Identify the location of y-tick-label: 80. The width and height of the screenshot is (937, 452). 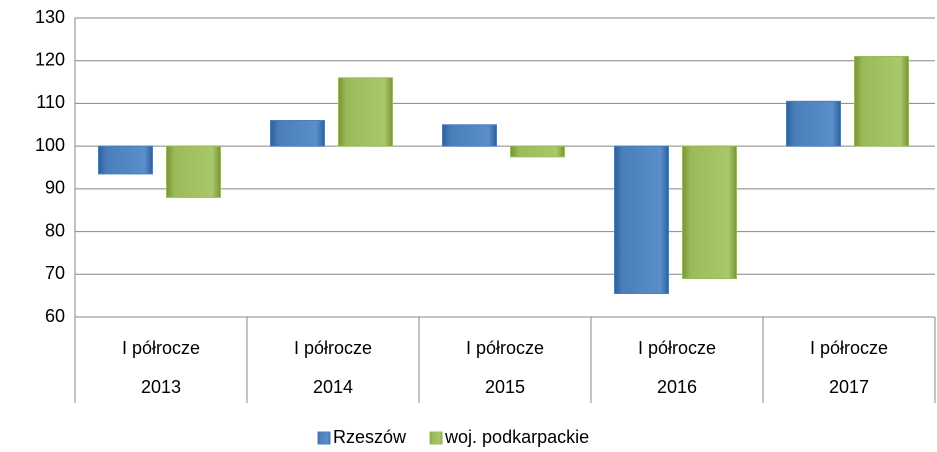
(55, 230).